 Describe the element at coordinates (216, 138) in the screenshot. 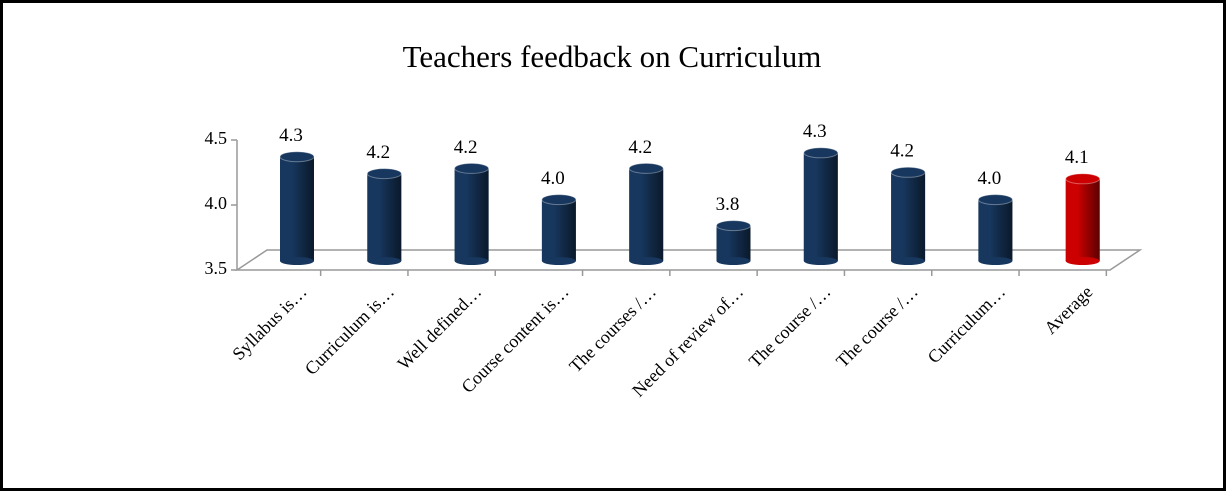

I see `y-tick-label: 4.5` at that location.